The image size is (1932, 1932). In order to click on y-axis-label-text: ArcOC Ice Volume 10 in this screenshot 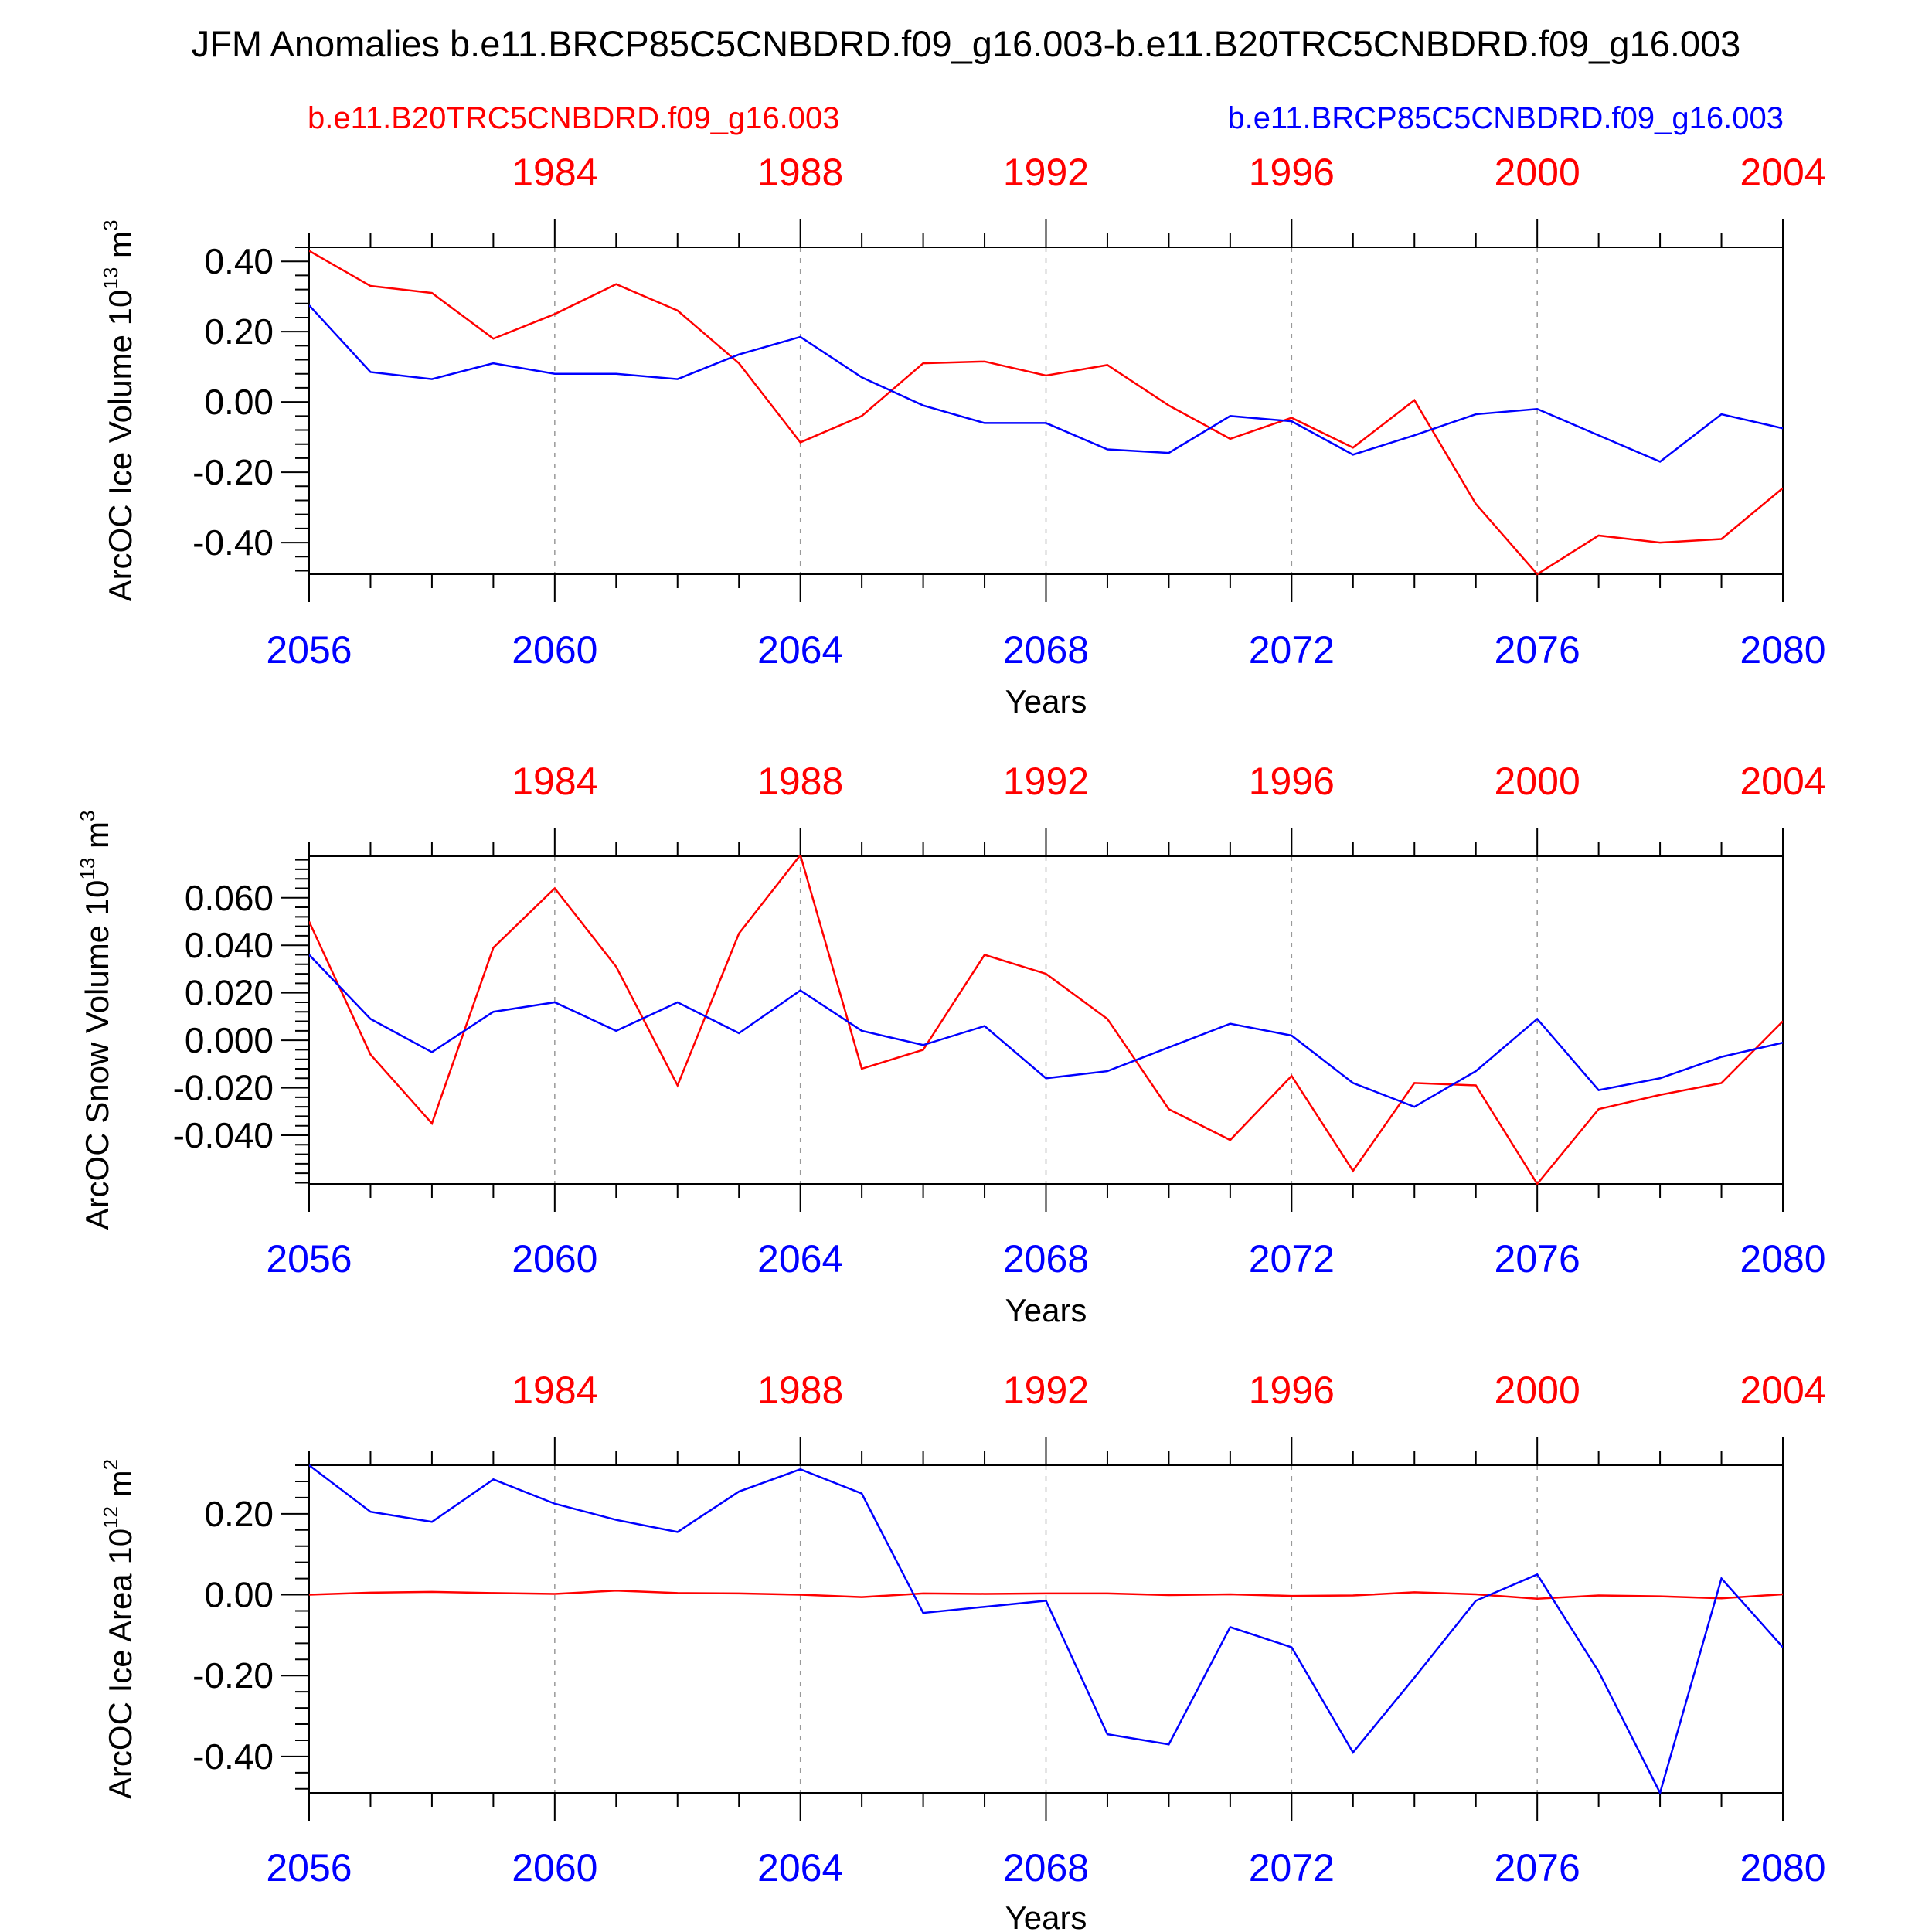, I will do `click(120, 446)`.